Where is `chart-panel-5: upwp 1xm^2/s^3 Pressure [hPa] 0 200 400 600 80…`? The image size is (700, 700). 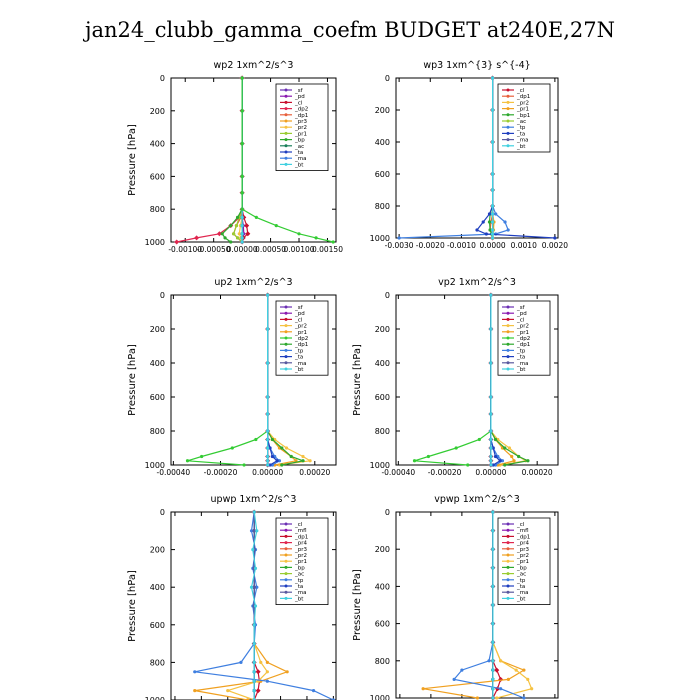 chart-panel-5: upwp 1xm^2/s^3 Pressure [hPa] 0 200 400 600 80… is located at coordinates (232, 597).